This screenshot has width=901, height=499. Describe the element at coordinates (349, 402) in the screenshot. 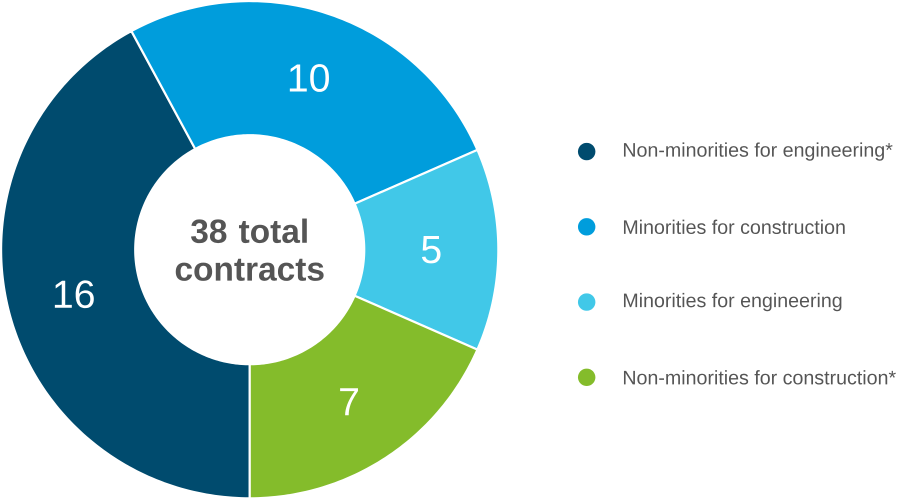

I see `data-label: 7` at that location.